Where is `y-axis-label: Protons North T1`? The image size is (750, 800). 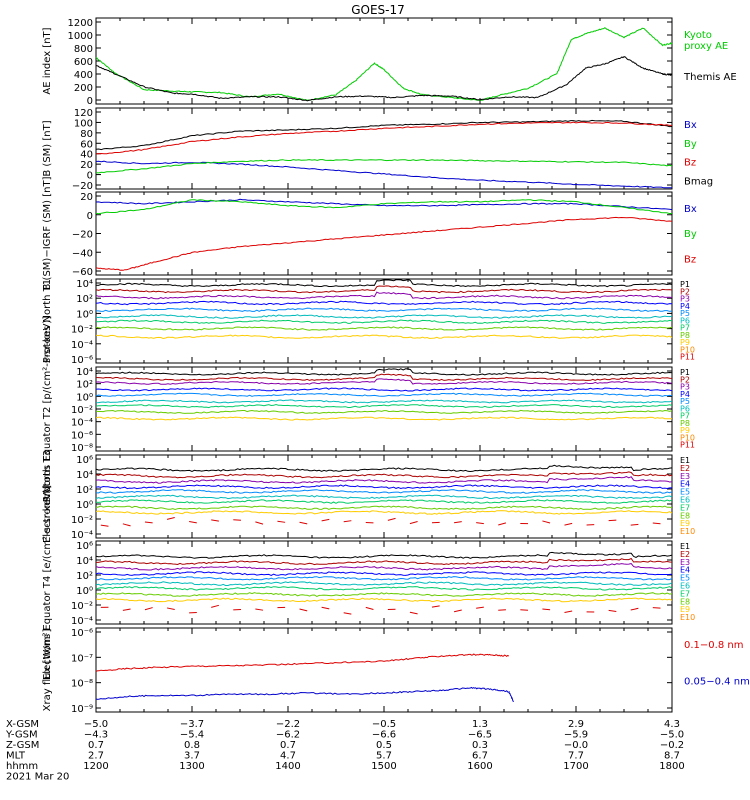
y-axis-label: Protons North T1 is located at coordinates (47, 321).